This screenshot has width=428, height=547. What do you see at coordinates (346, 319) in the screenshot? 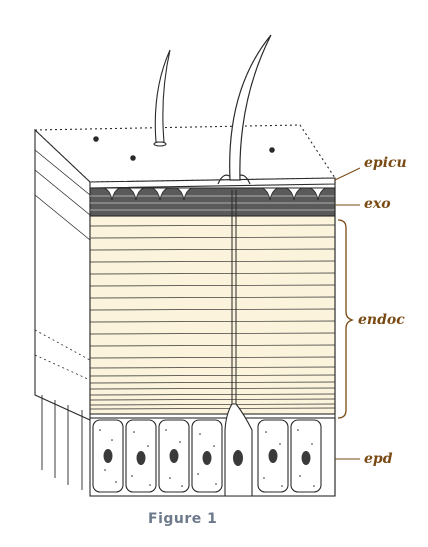
I see `endoc-brace` at bounding box center [346, 319].